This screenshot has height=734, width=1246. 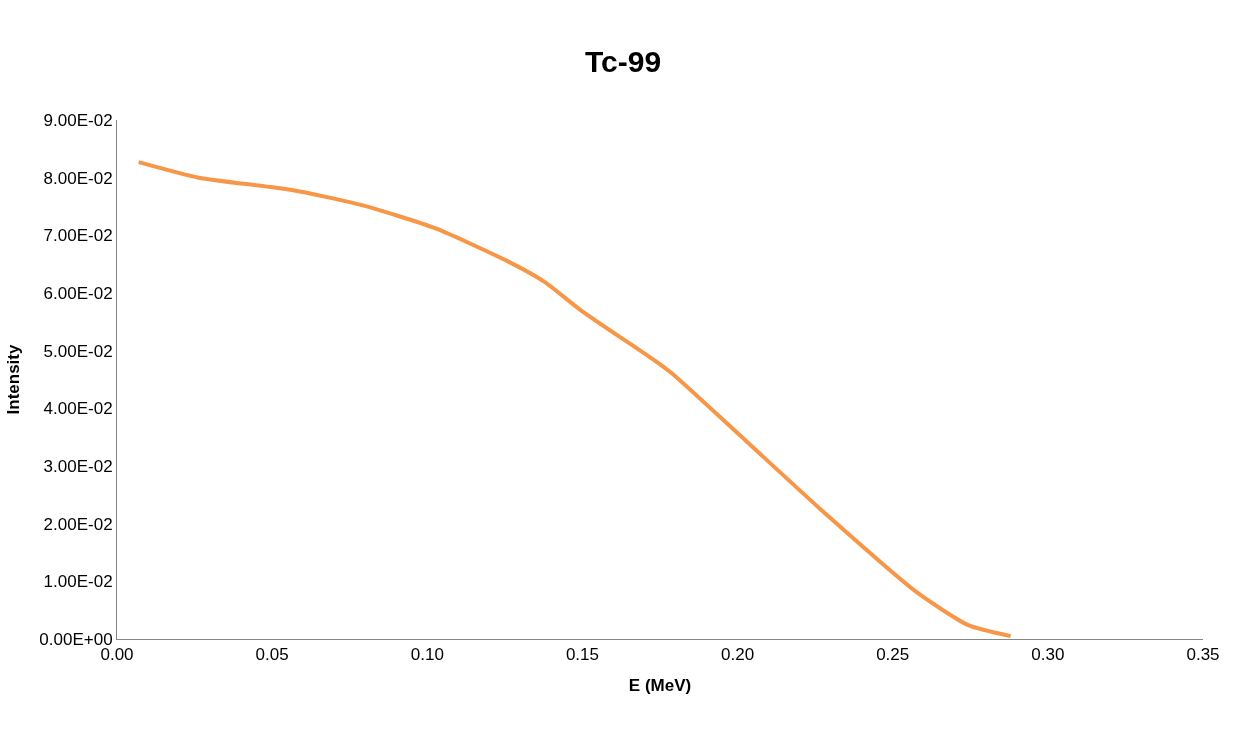 What do you see at coordinates (78, 466) in the screenshot?
I see `y-tick-label: 3.00E-02` at bounding box center [78, 466].